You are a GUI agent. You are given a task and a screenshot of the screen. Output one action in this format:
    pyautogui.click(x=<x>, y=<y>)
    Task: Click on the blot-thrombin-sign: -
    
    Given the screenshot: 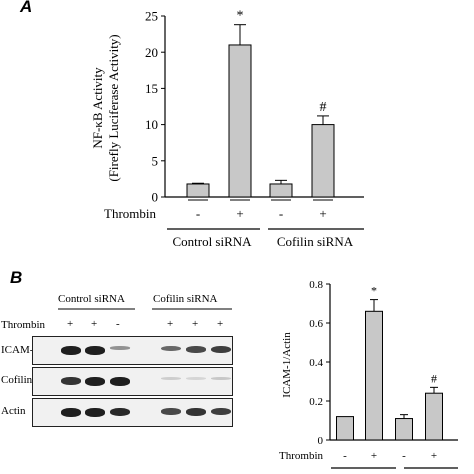 What is the action you would take?
    pyautogui.click(x=118, y=324)
    